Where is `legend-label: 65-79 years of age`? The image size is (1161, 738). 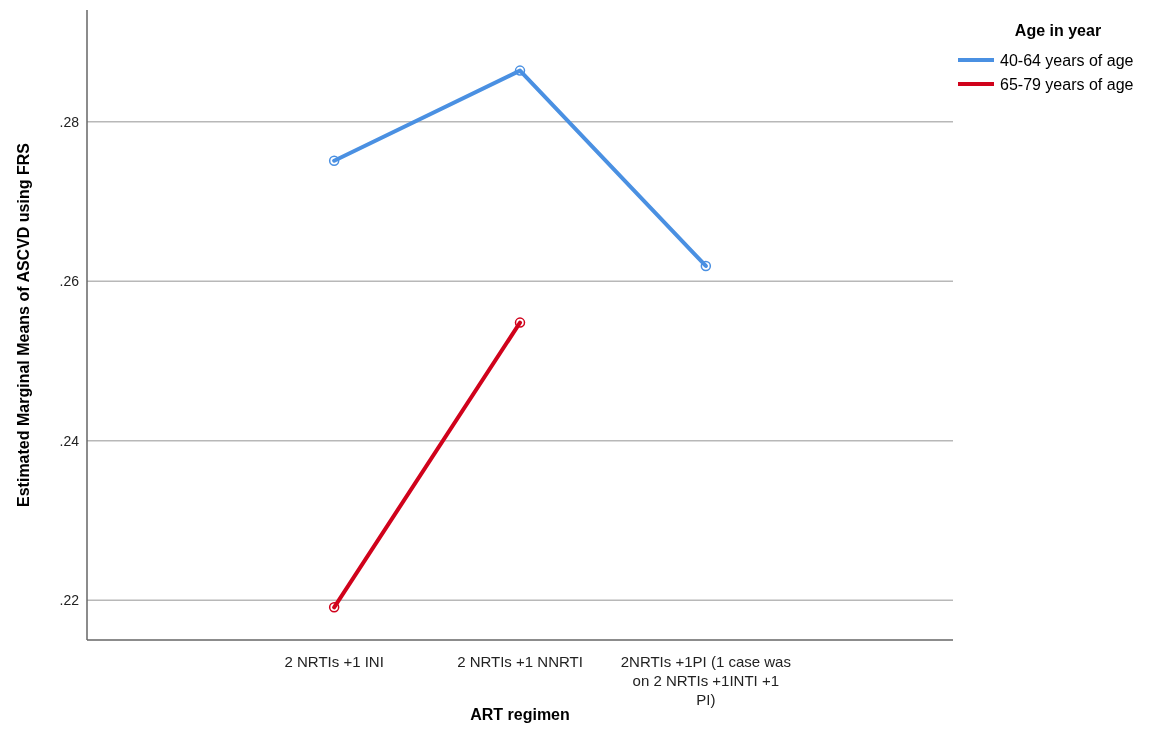
legend-label: 65-79 years of age is located at coordinates (1067, 84).